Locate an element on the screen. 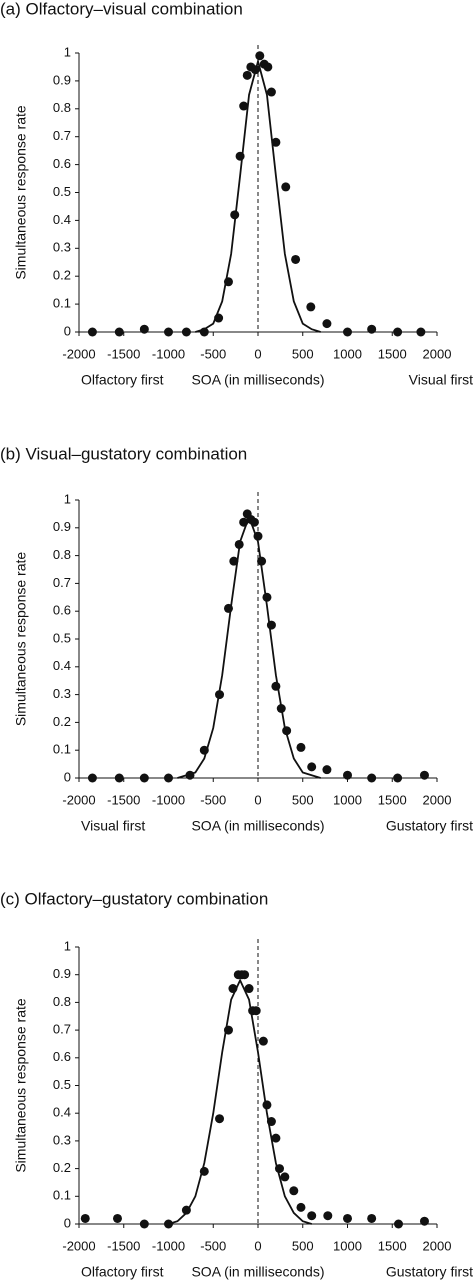 The width and height of the screenshot is (474, 1283). x-tick-label: 0 is located at coordinates (257, 799).